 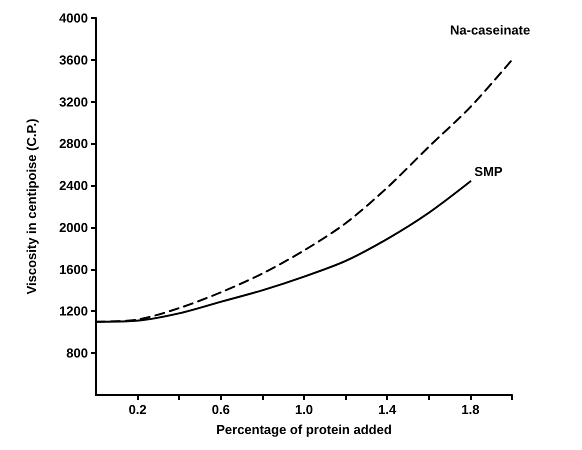 What do you see at coordinates (388, 409) in the screenshot?
I see `x-tick-label: 1.4` at bounding box center [388, 409].